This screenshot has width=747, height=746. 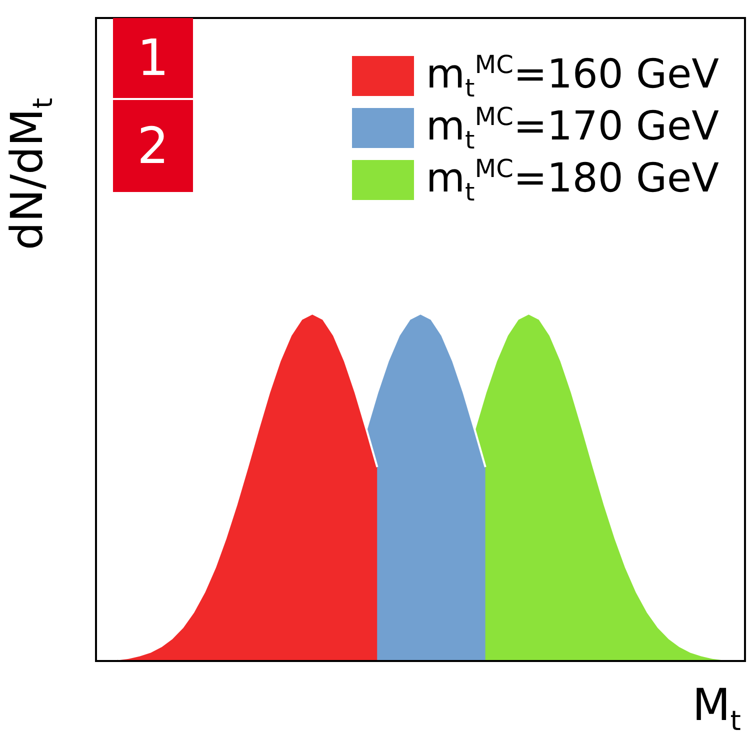 What do you see at coordinates (572, 76) in the screenshot?
I see `legend-label: m$_{t}$$^{MC}$=160 GeV` at bounding box center [572, 76].